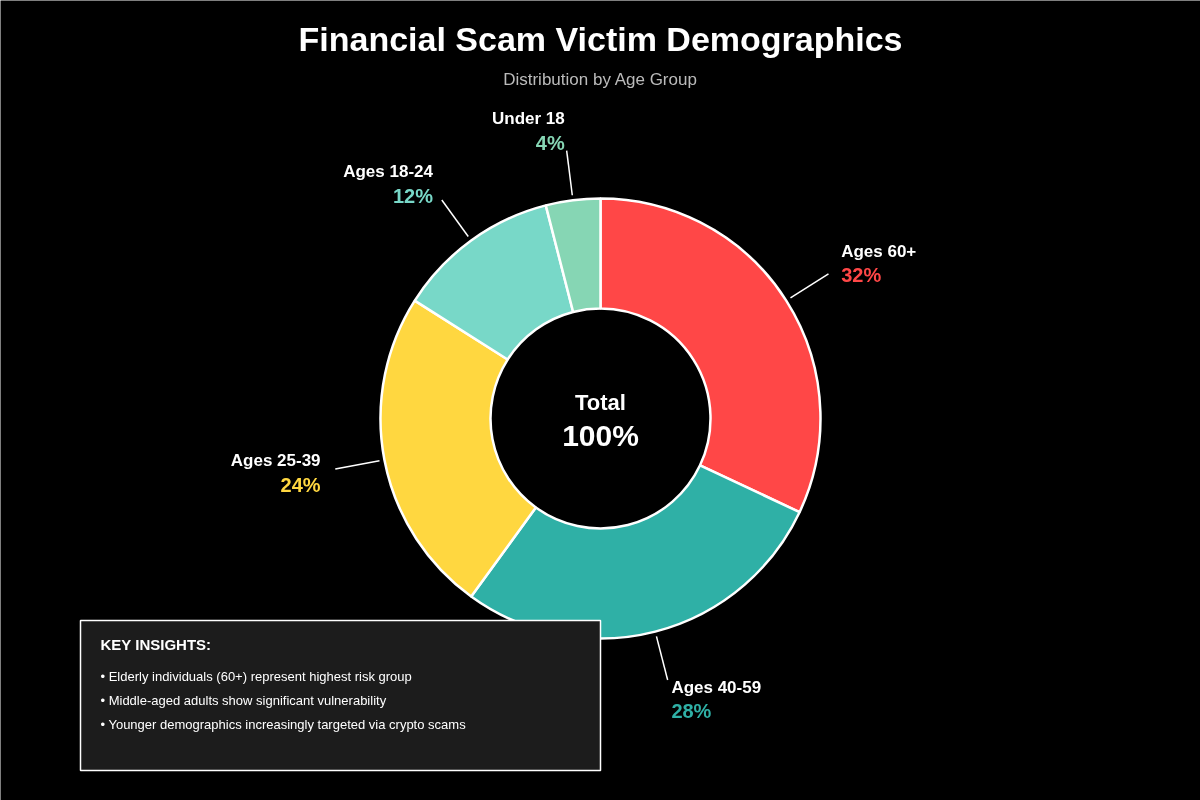 The width and height of the screenshot is (1200, 800). I want to click on text: • Younger demographics increasingly targeted via crypto scams, so click(283, 724).